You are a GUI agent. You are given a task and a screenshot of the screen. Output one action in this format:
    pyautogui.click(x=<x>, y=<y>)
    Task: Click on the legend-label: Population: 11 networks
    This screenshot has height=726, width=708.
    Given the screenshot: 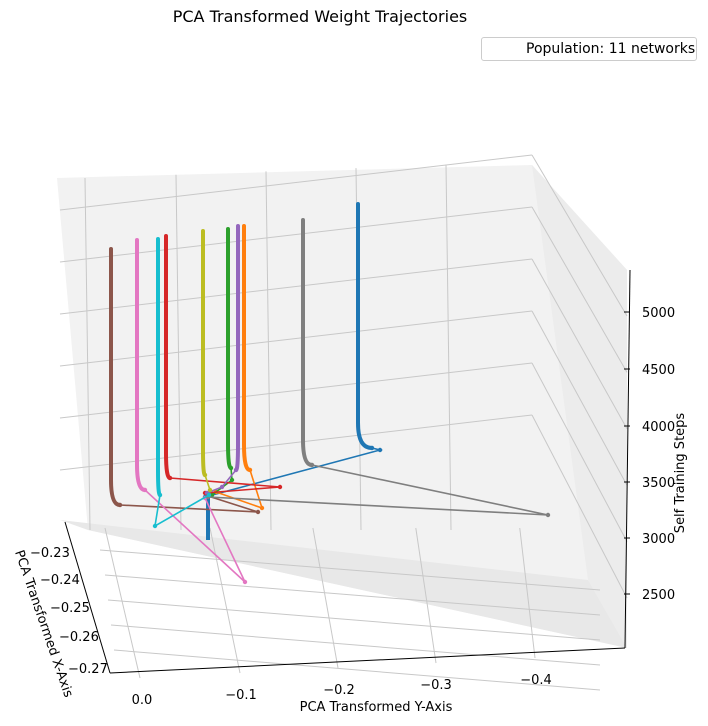 What is the action you would take?
    pyautogui.click(x=611, y=49)
    